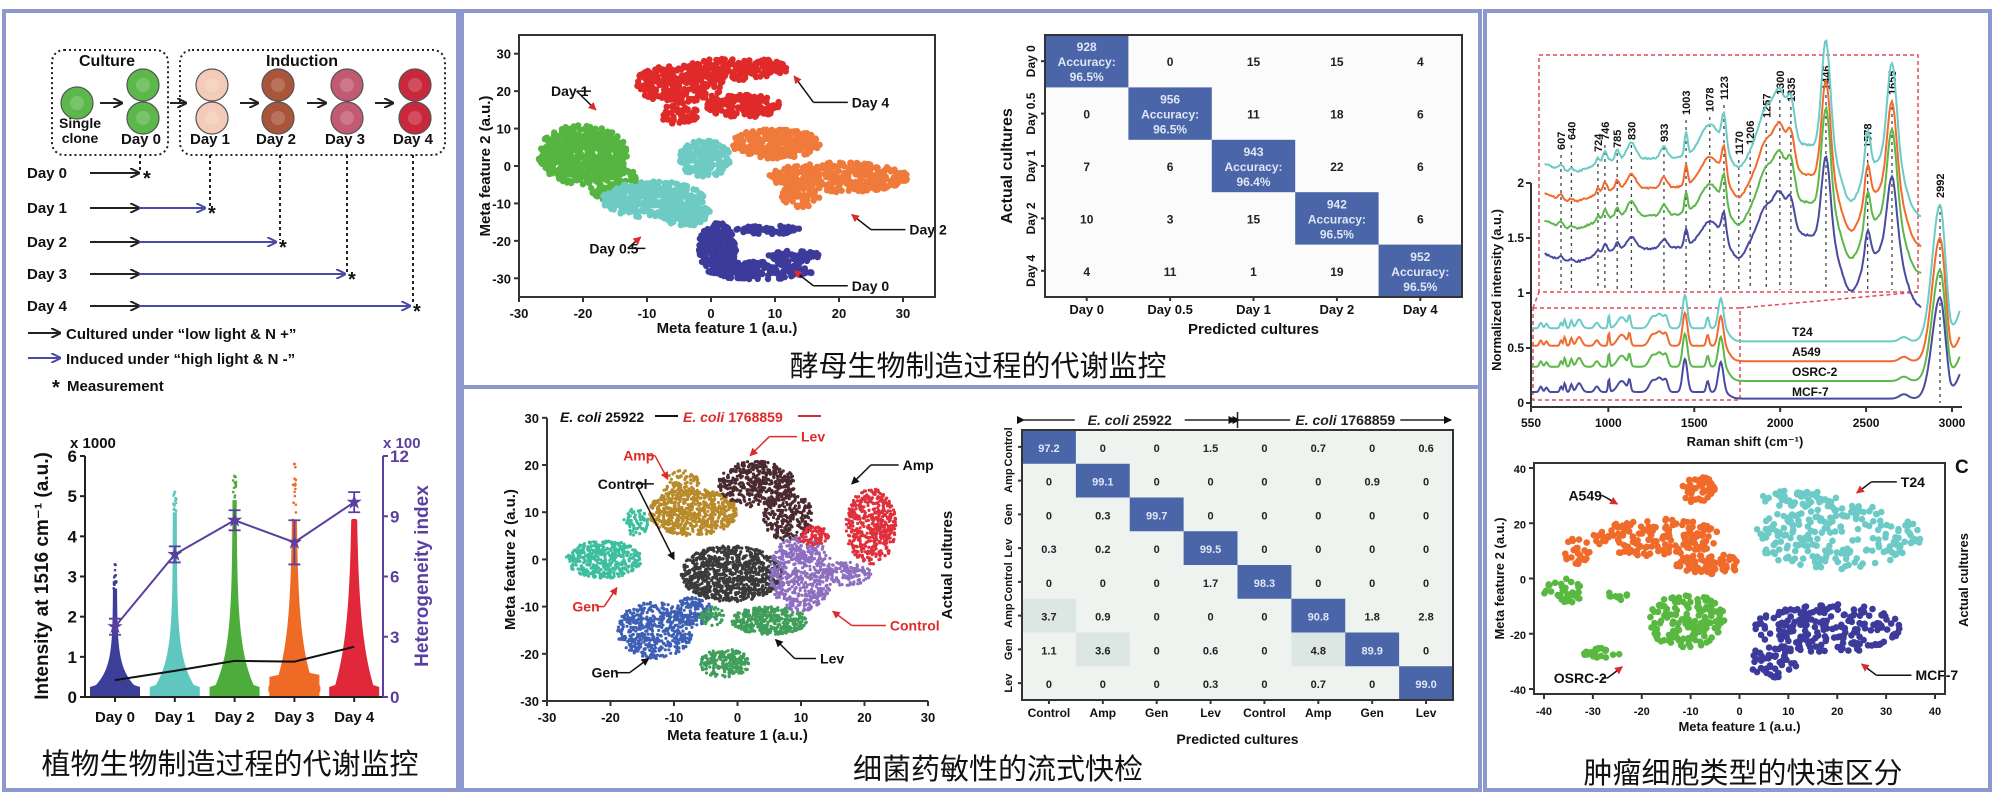  Describe the element at coordinates (47, 242) in the screenshot. I see `row-label-day-2: Day 2` at that location.